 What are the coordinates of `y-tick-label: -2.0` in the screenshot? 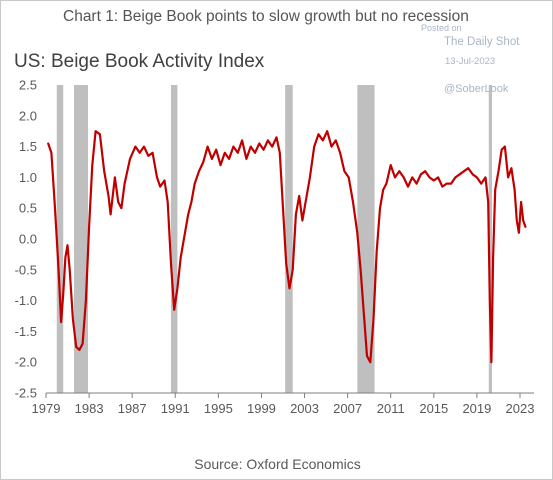 It's located at (26, 362).